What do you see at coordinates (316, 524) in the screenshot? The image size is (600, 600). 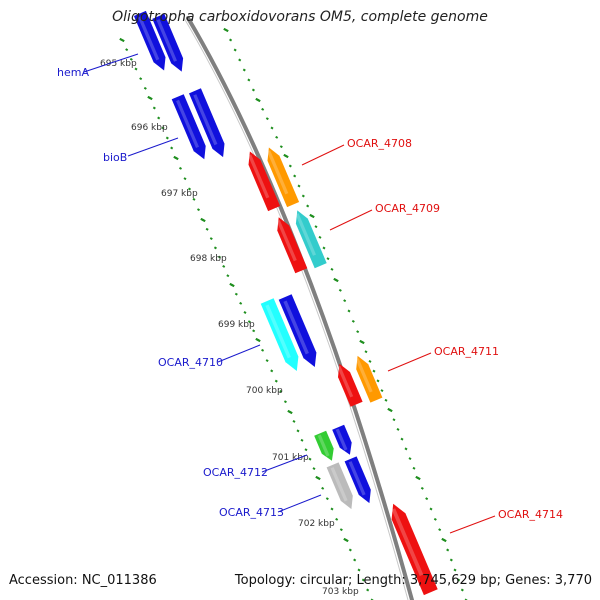 I see `tick-label: 702 kbp` at bounding box center [316, 524].